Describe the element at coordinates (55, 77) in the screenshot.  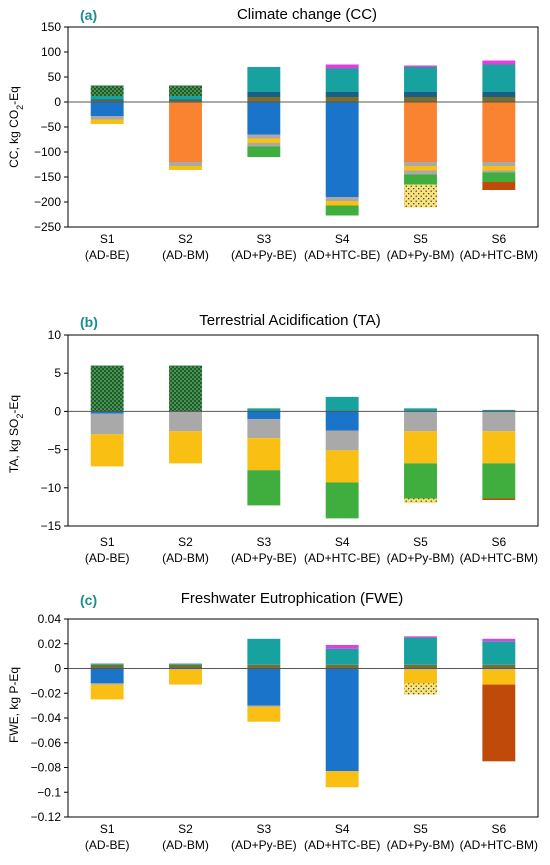
I see `y-tick-label: 50` at that location.